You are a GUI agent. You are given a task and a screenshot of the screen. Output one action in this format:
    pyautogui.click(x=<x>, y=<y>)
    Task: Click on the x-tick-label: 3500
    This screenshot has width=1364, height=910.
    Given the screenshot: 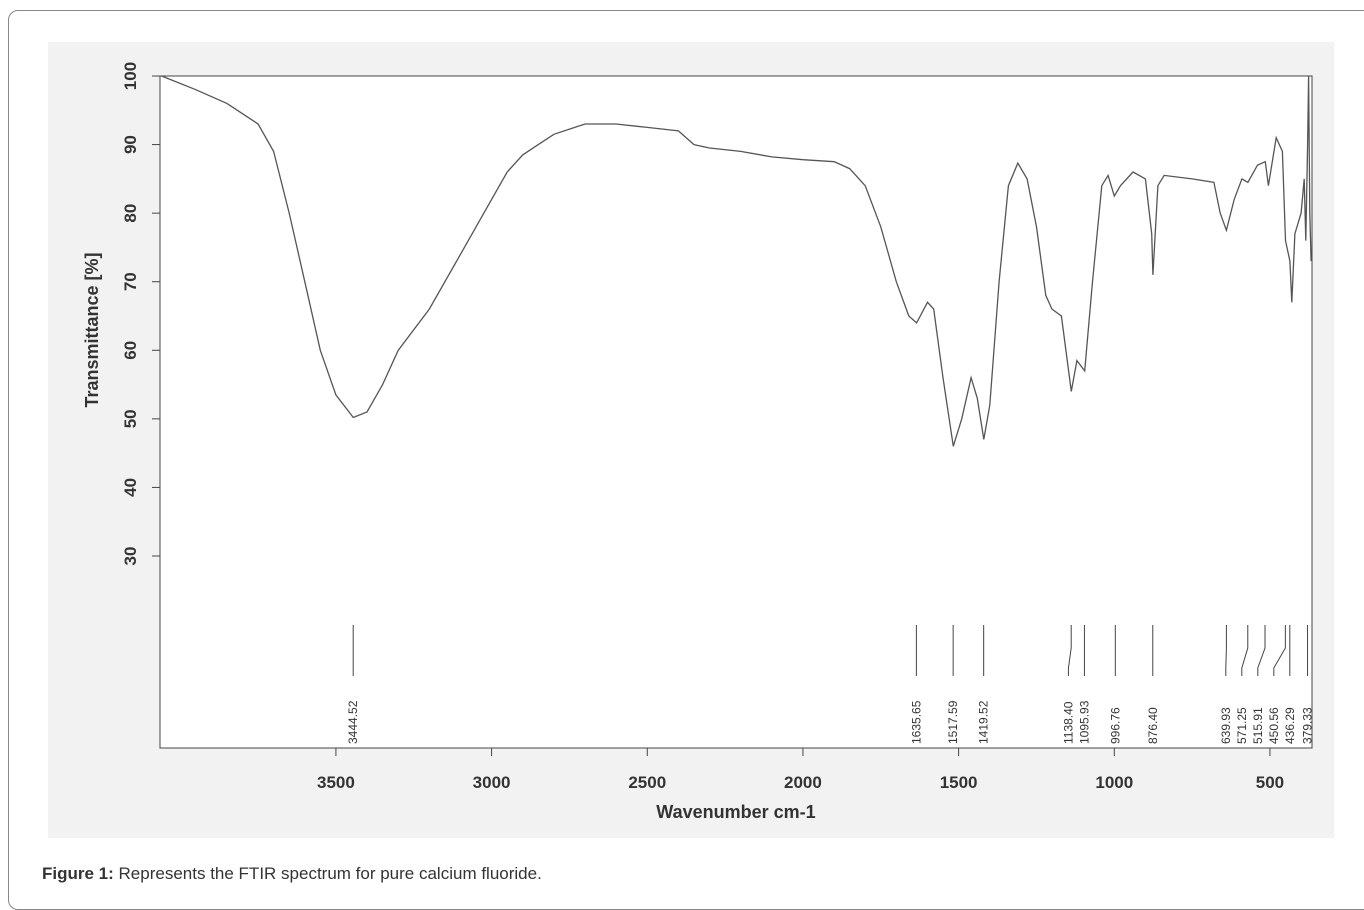 What is the action you would take?
    pyautogui.click(x=336, y=782)
    